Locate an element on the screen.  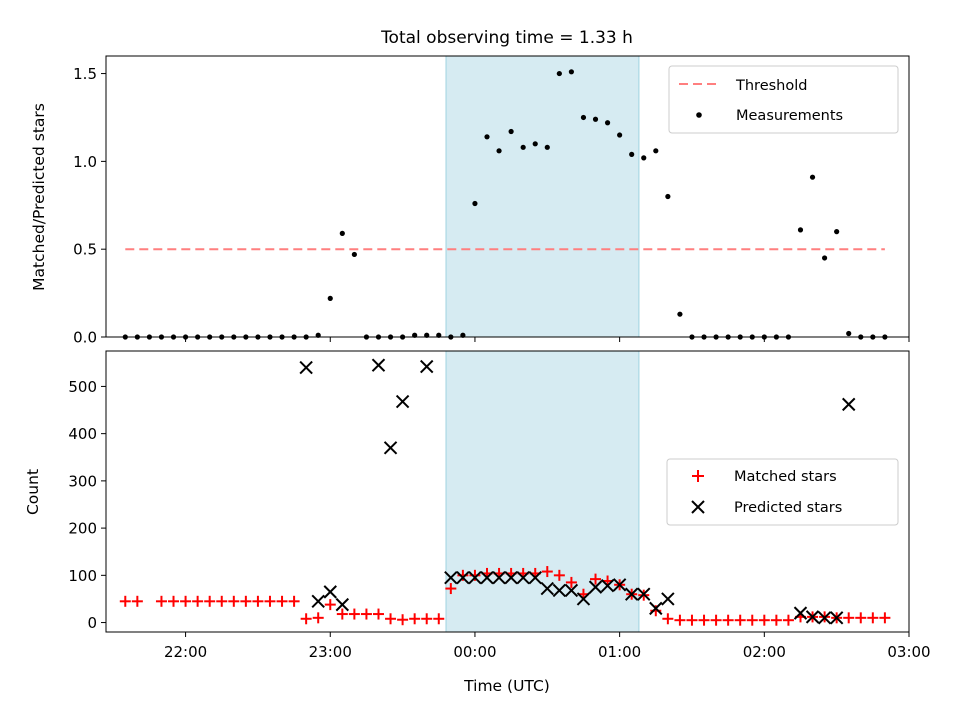
top-y-tick-label: 1.5 is located at coordinates (85, 74).